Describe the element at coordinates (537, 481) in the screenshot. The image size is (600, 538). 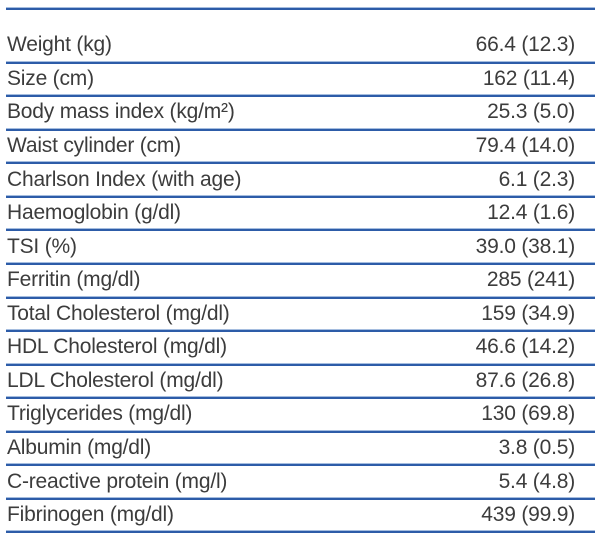
I see `row-value: 5.4 (4.8)` at that location.